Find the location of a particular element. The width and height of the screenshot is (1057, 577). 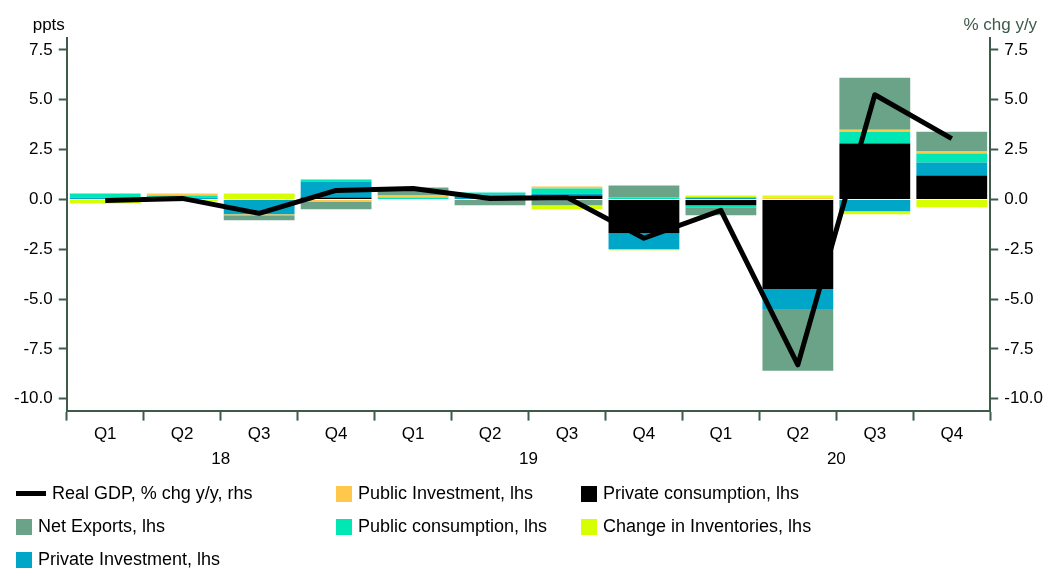

legend-label: Change in Inventories, lhs is located at coordinates (707, 526).